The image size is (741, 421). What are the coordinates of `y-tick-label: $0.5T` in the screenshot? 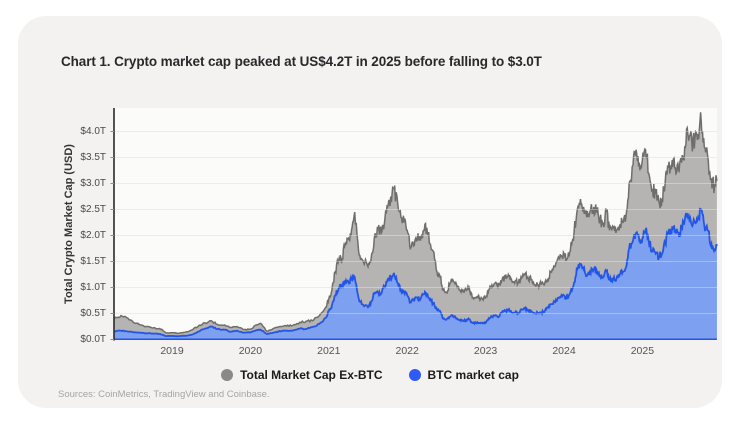 It's located at (93, 313).